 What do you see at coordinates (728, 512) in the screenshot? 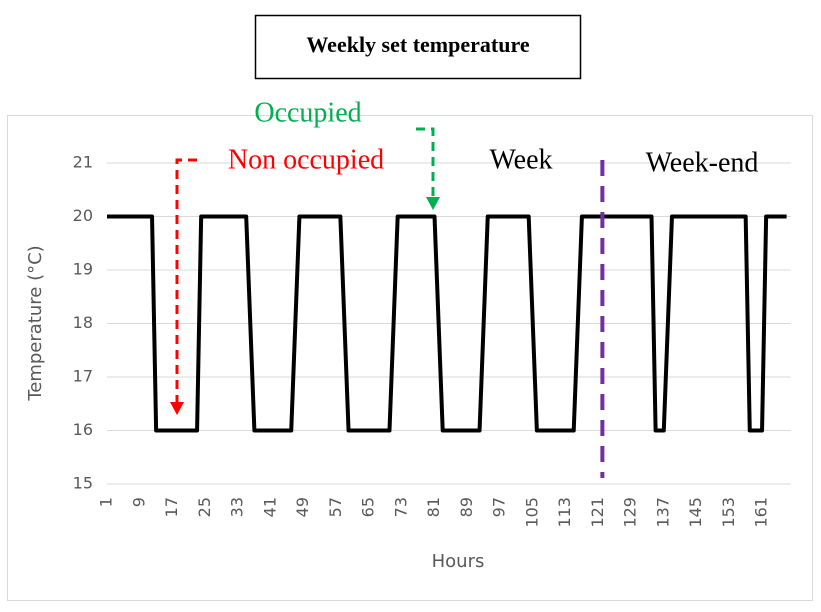
I see `x-tick-label: 153` at bounding box center [728, 512].